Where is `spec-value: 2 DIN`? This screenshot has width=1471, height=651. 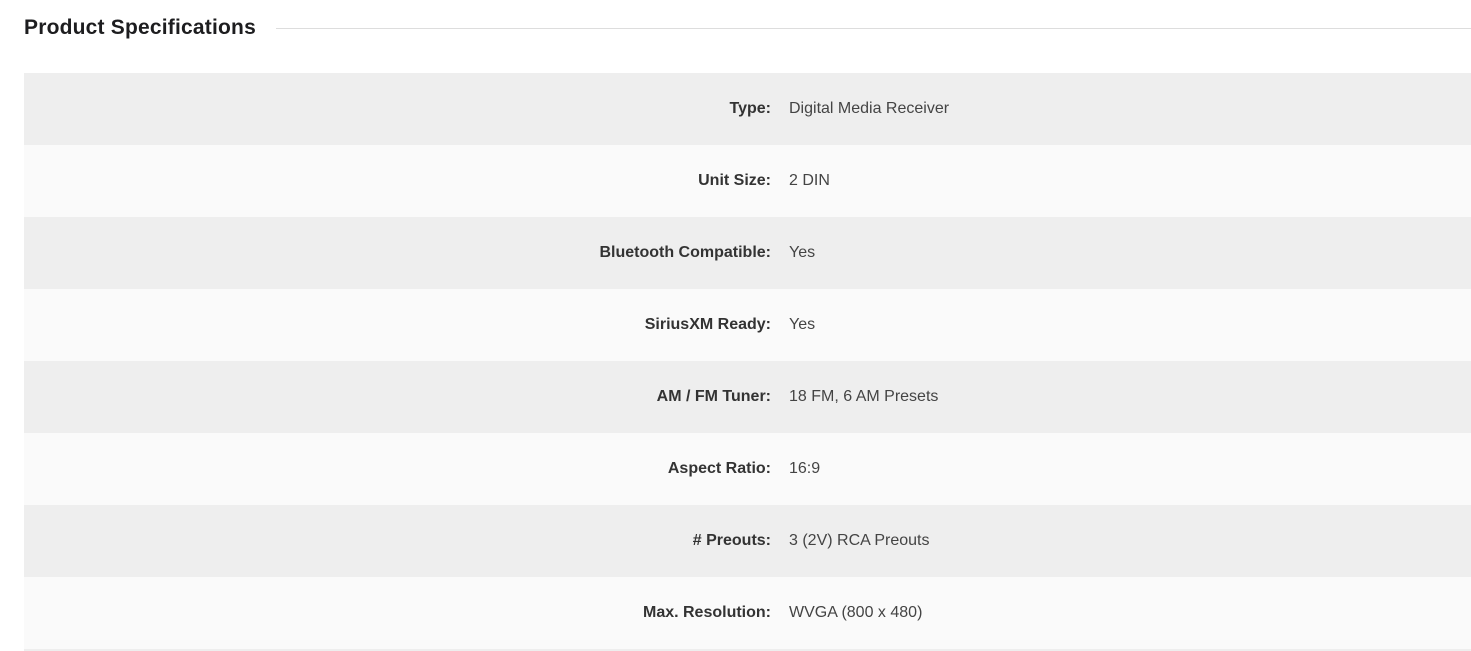 spec-value: 2 DIN is located at coordinates (809, 180).